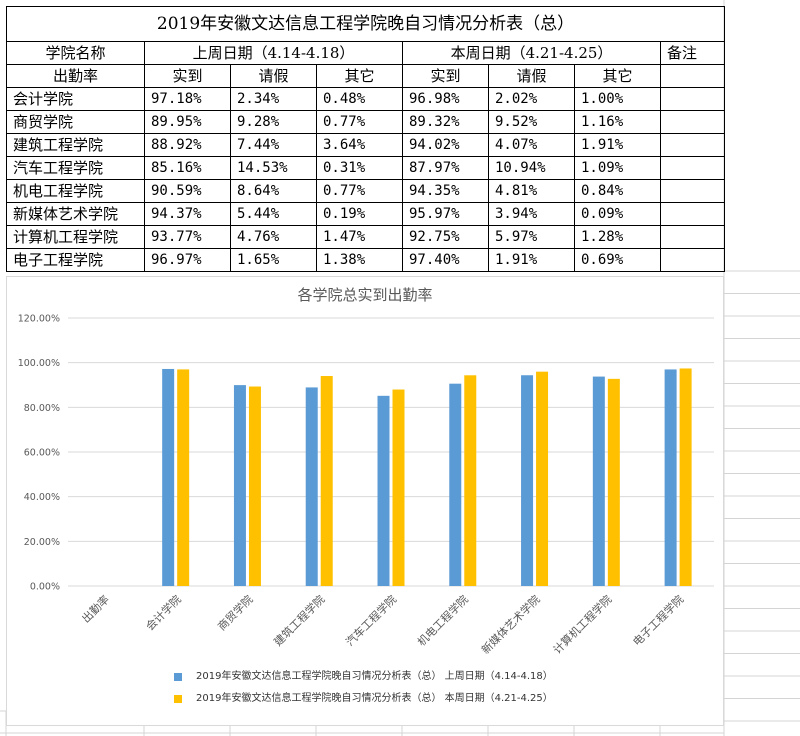 The width and height of the screenshot is (800, 736). Describe the element at coordinates (39, 363) in the screenshot. I see `y-tick-label: 100.00%` at that location.